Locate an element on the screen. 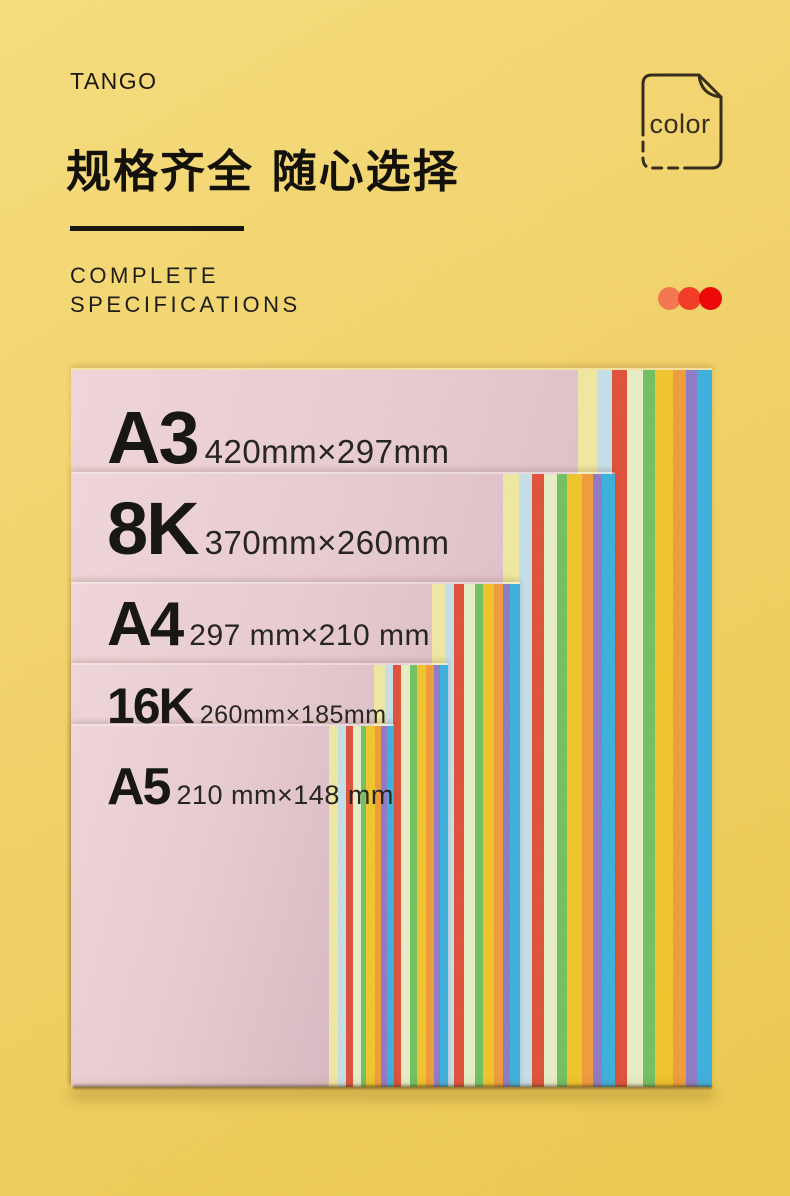 The width and height of the screenshot is (790, 1196). paper-size-label: A4 is located at coordinates (145, 624).